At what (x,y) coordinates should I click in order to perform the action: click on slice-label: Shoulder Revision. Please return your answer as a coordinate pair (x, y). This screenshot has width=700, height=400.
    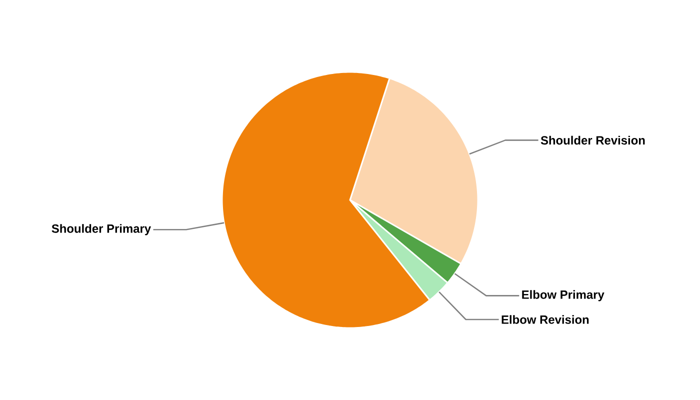
    Looking at the image, I should click on (592, 140).